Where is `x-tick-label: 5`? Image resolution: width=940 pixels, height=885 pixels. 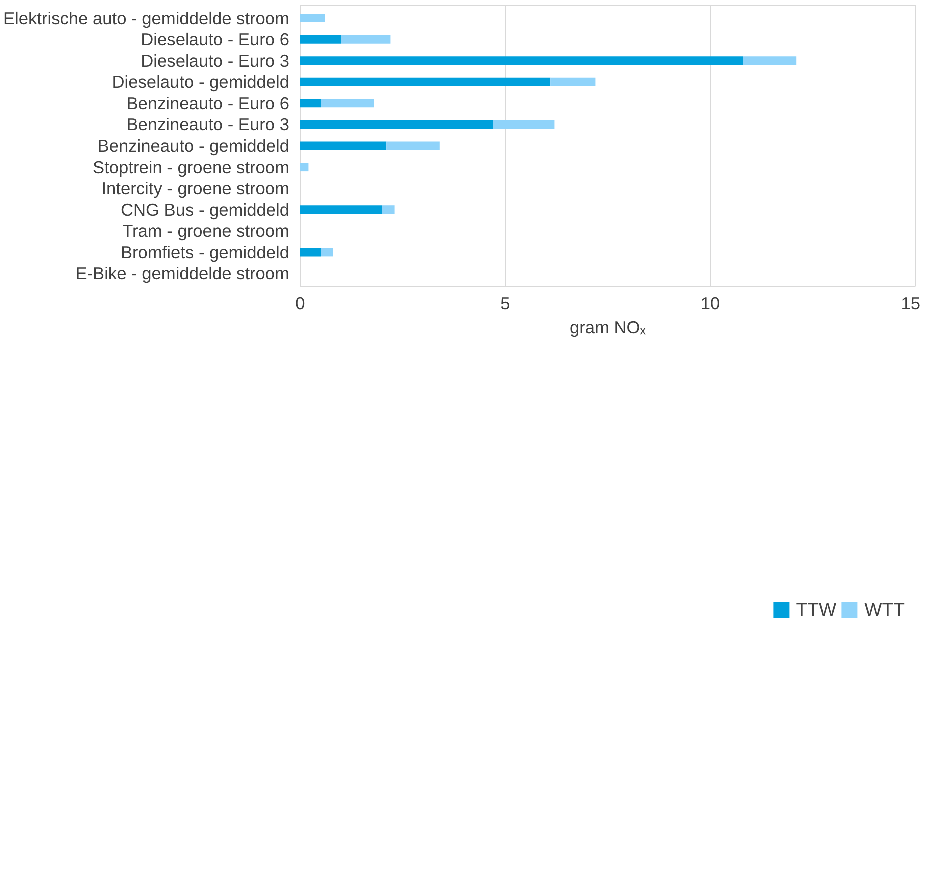
x-tick-label: 5 is located at coordinates (505, 304).